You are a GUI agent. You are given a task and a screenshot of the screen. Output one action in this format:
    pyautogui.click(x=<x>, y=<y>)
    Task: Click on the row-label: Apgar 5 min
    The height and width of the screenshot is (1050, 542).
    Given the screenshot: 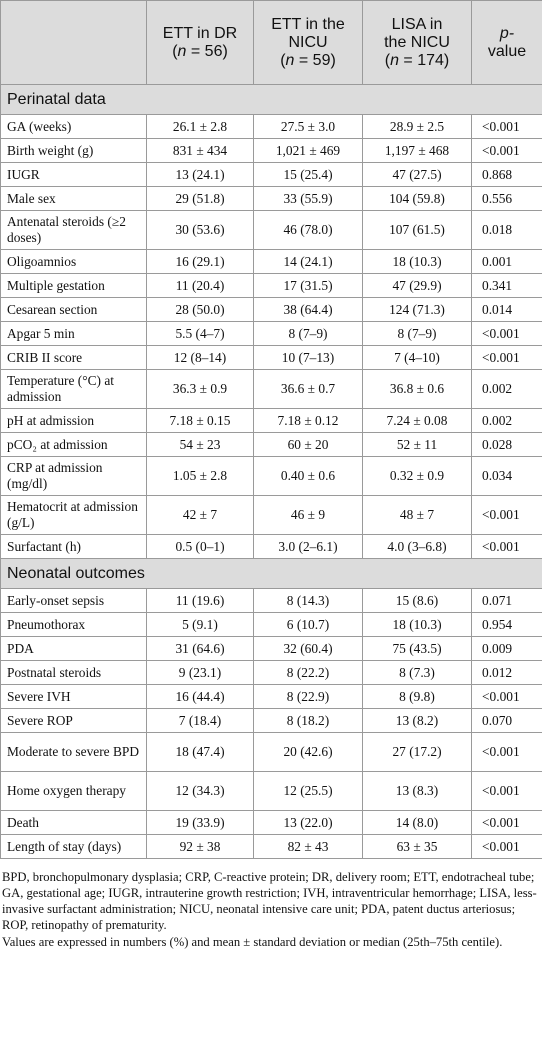 What is the action you would take?
    pyautogui.click(x=73, y=333)
    